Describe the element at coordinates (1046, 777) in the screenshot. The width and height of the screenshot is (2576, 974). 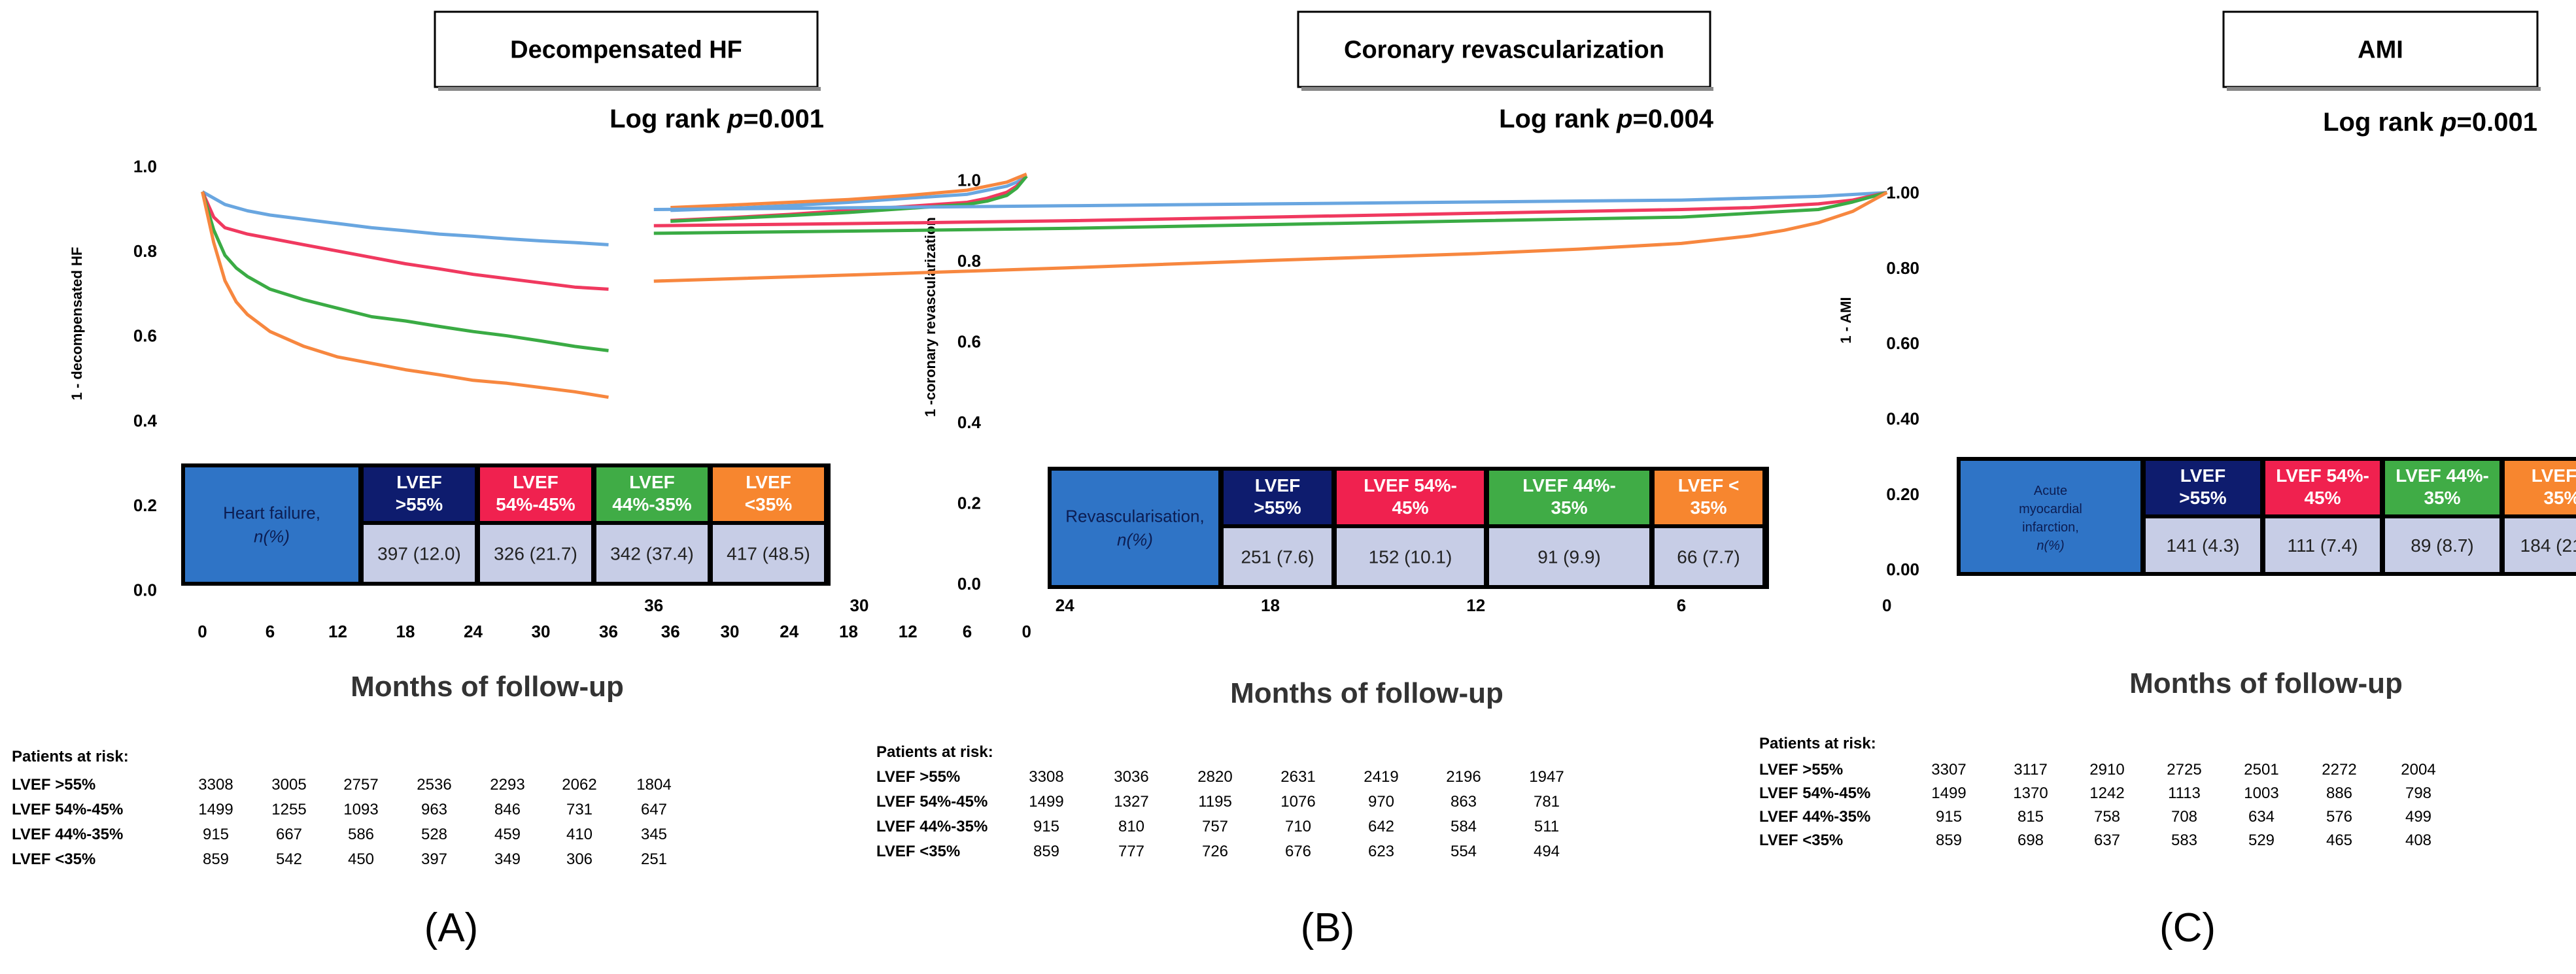
I see `risk-value: 3308` at that location.